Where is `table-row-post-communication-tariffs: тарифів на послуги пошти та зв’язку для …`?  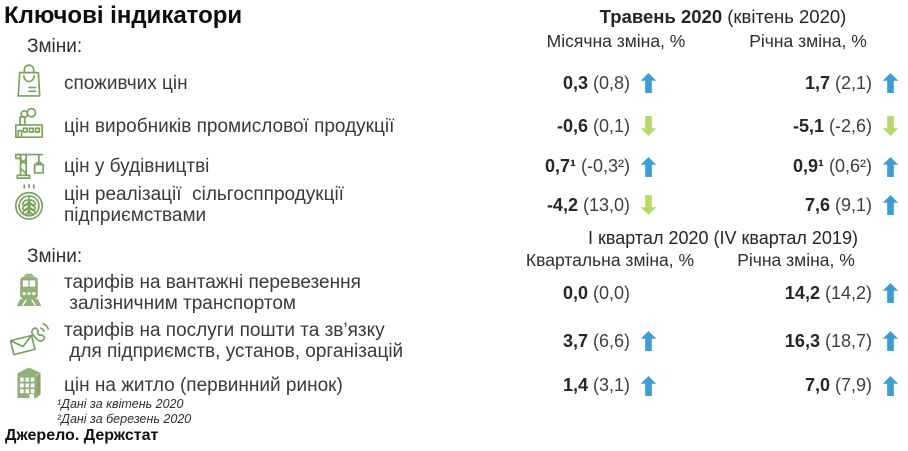 table-row-post-communication-tariffs: тарифів на послуги пошти та зв’язку для … is located at coordinates (454, 341).